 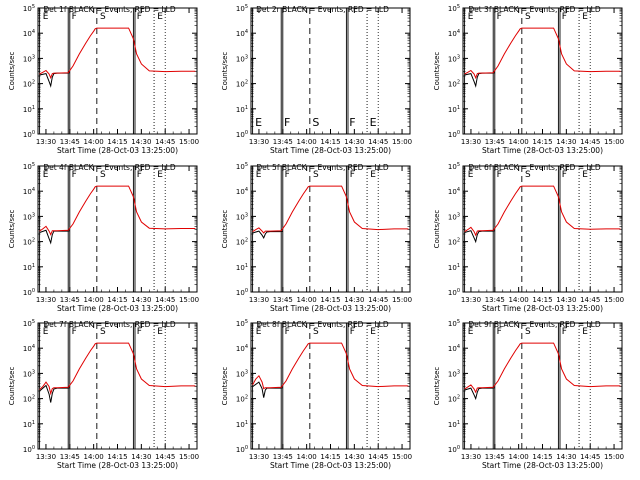 I want to click on x-axis-title: Start Time (28-Oct-03 13:25:00), so click(x=330, y=465).